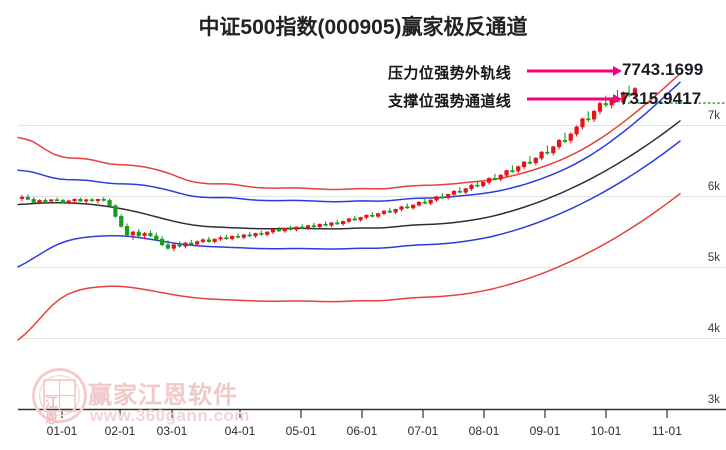 This screenshot has width=726, height=450. What do you see at coordinates (663, 69) in the screenshot?
I see `resistance-annotation-value: 7743.1699` at bounding box center [663, 69].